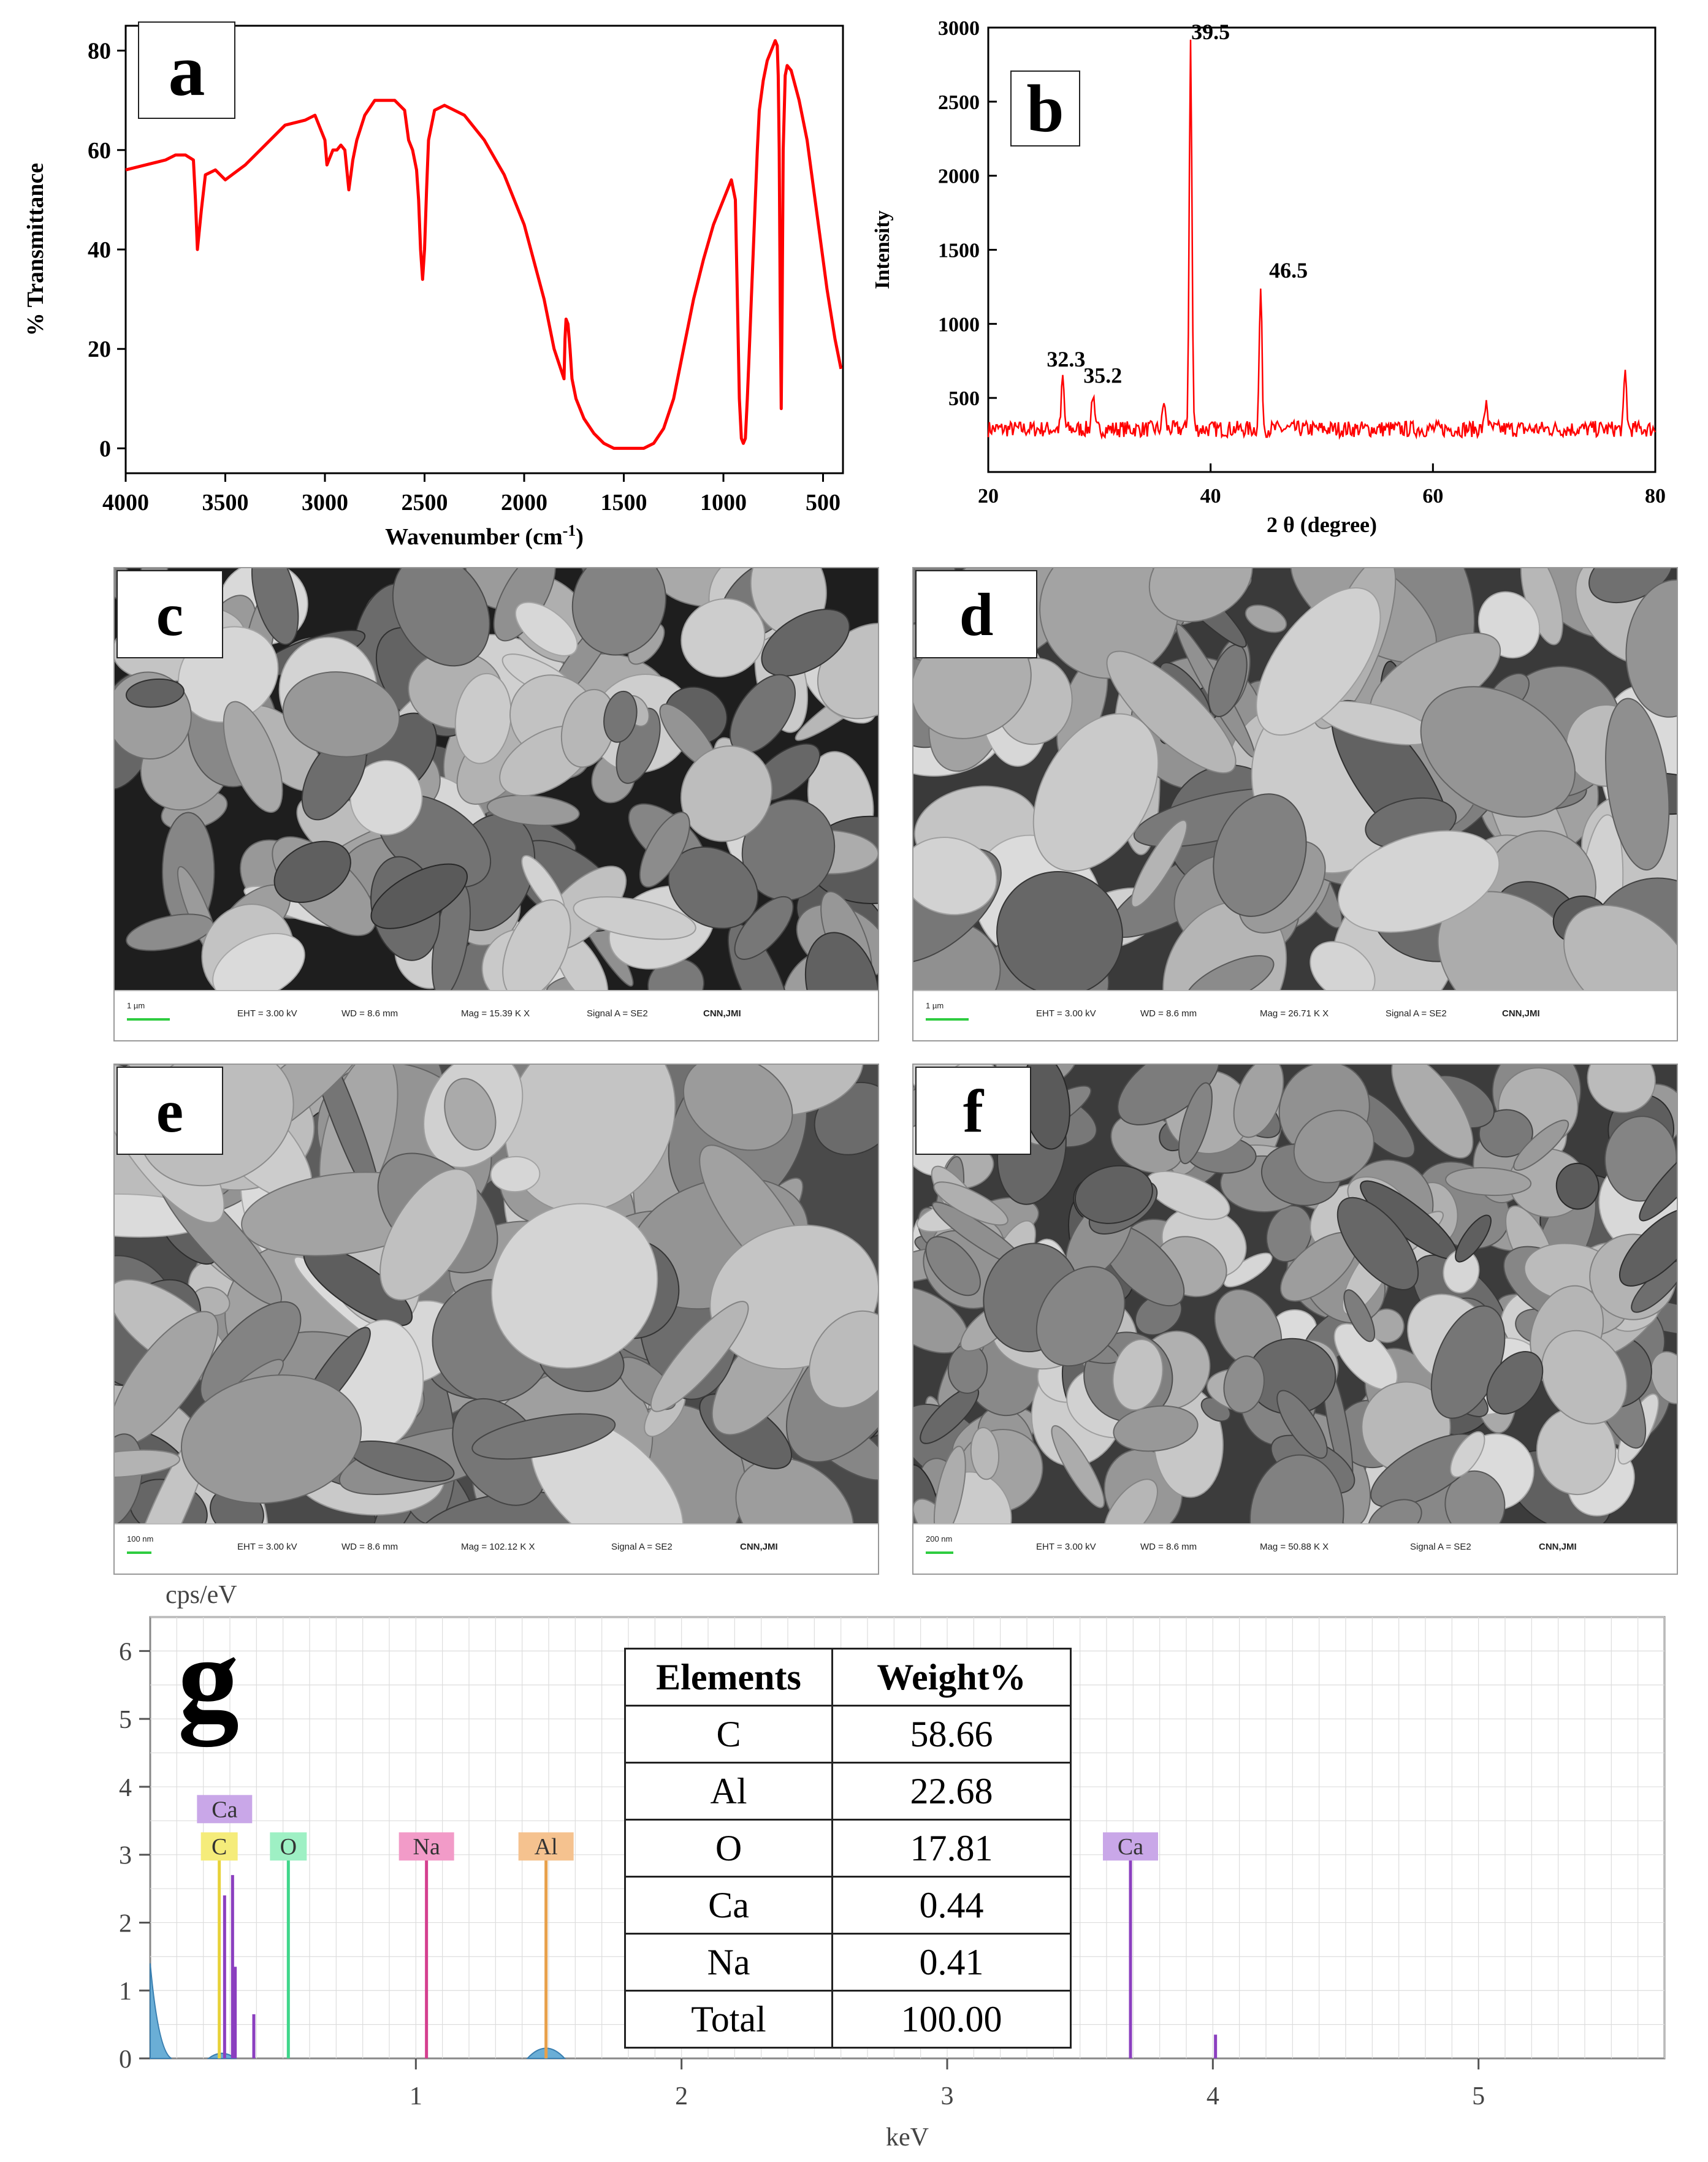  I want to click on scale-text-f: 200 nm, so click(939, 1538).